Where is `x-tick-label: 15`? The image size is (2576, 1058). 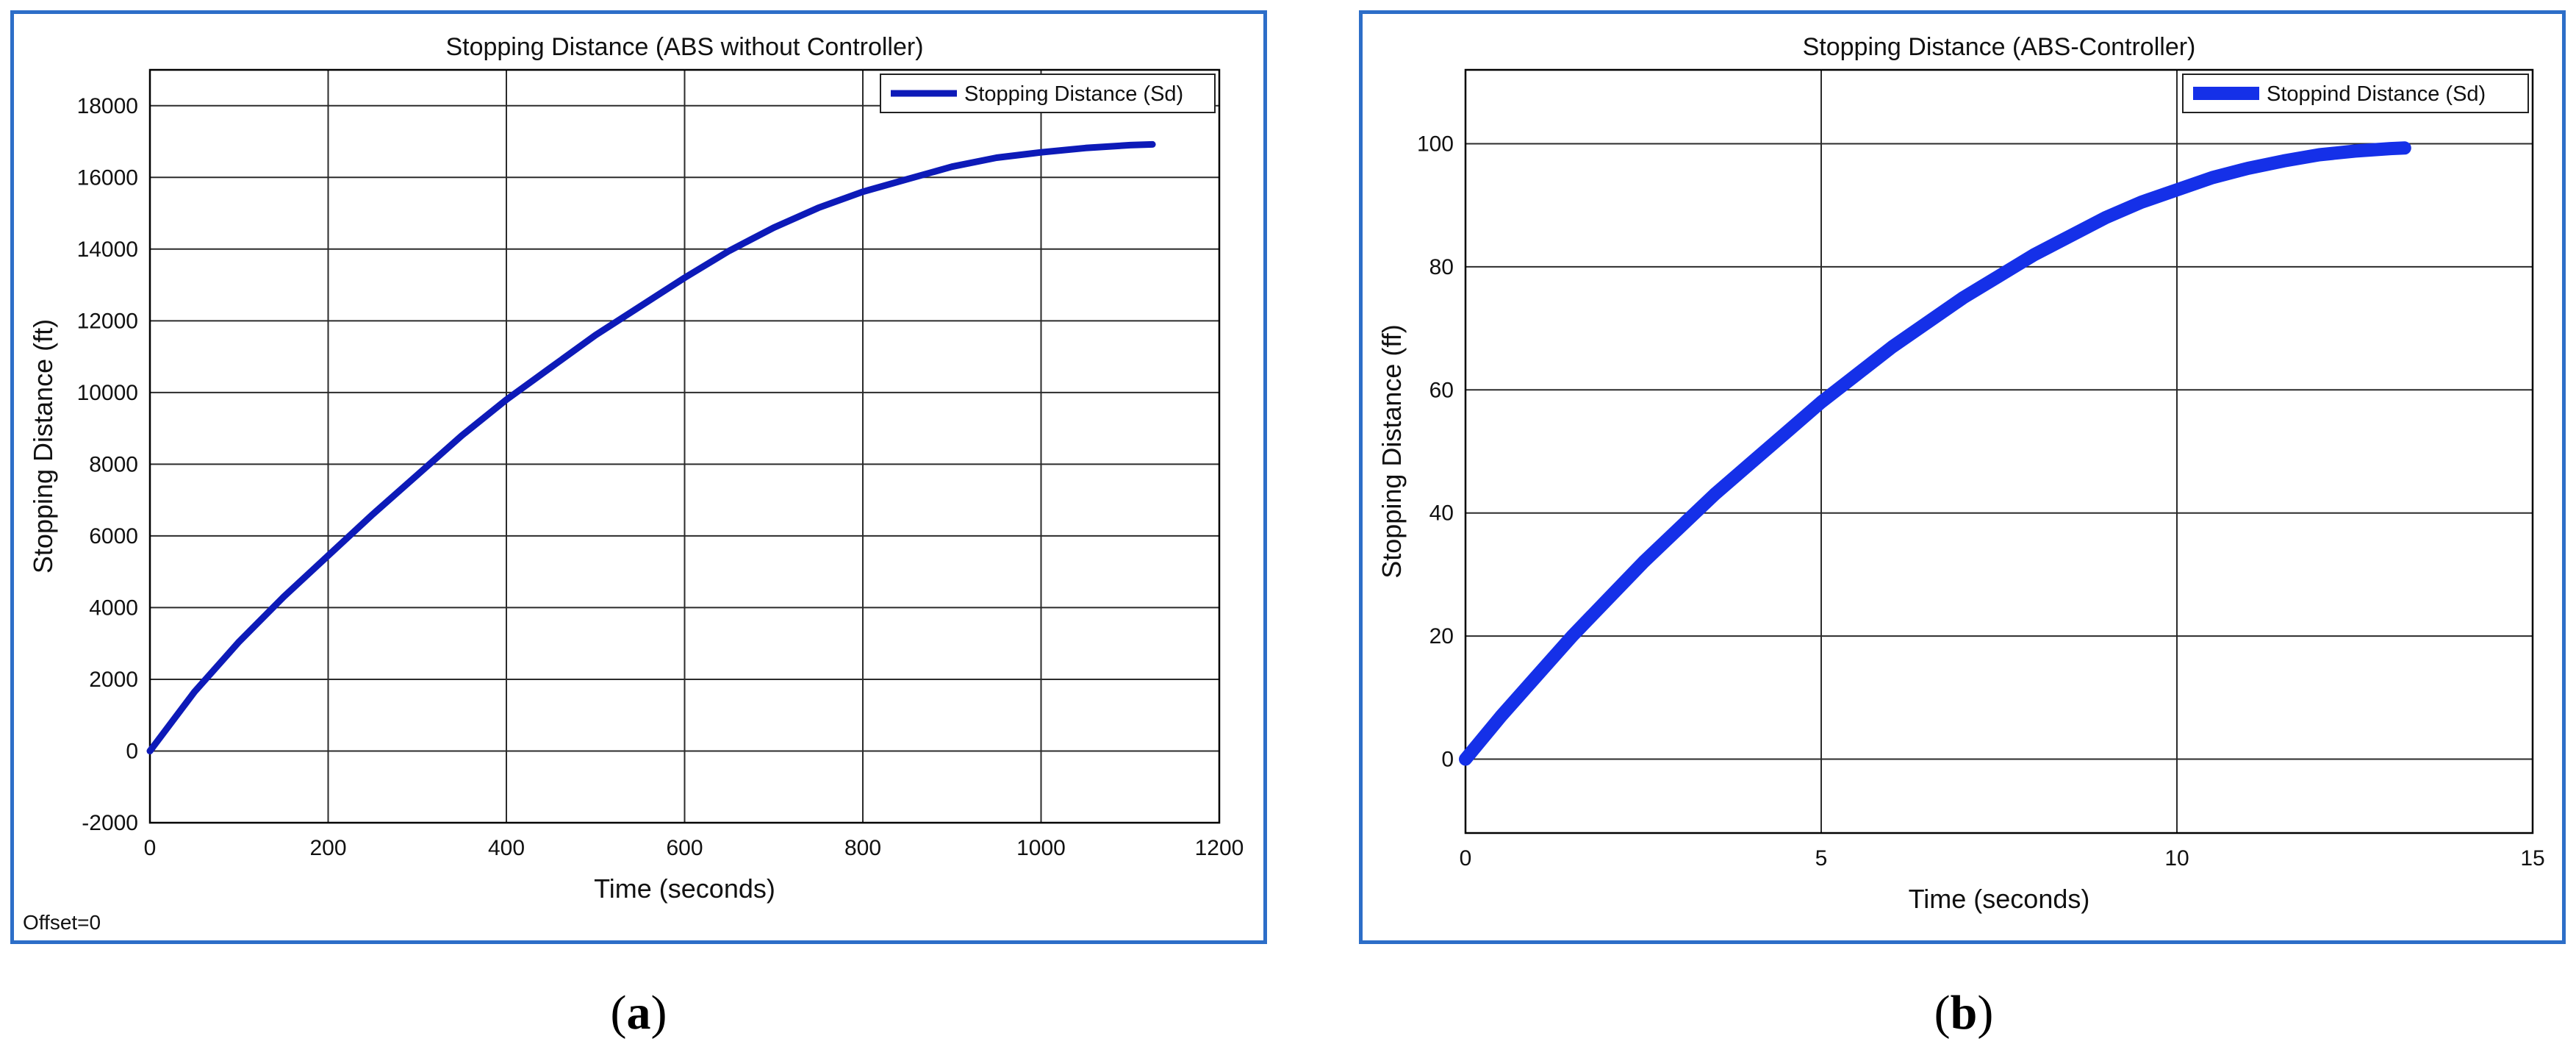 x-tick-label: 15 is located at coordinates (2532, 859).